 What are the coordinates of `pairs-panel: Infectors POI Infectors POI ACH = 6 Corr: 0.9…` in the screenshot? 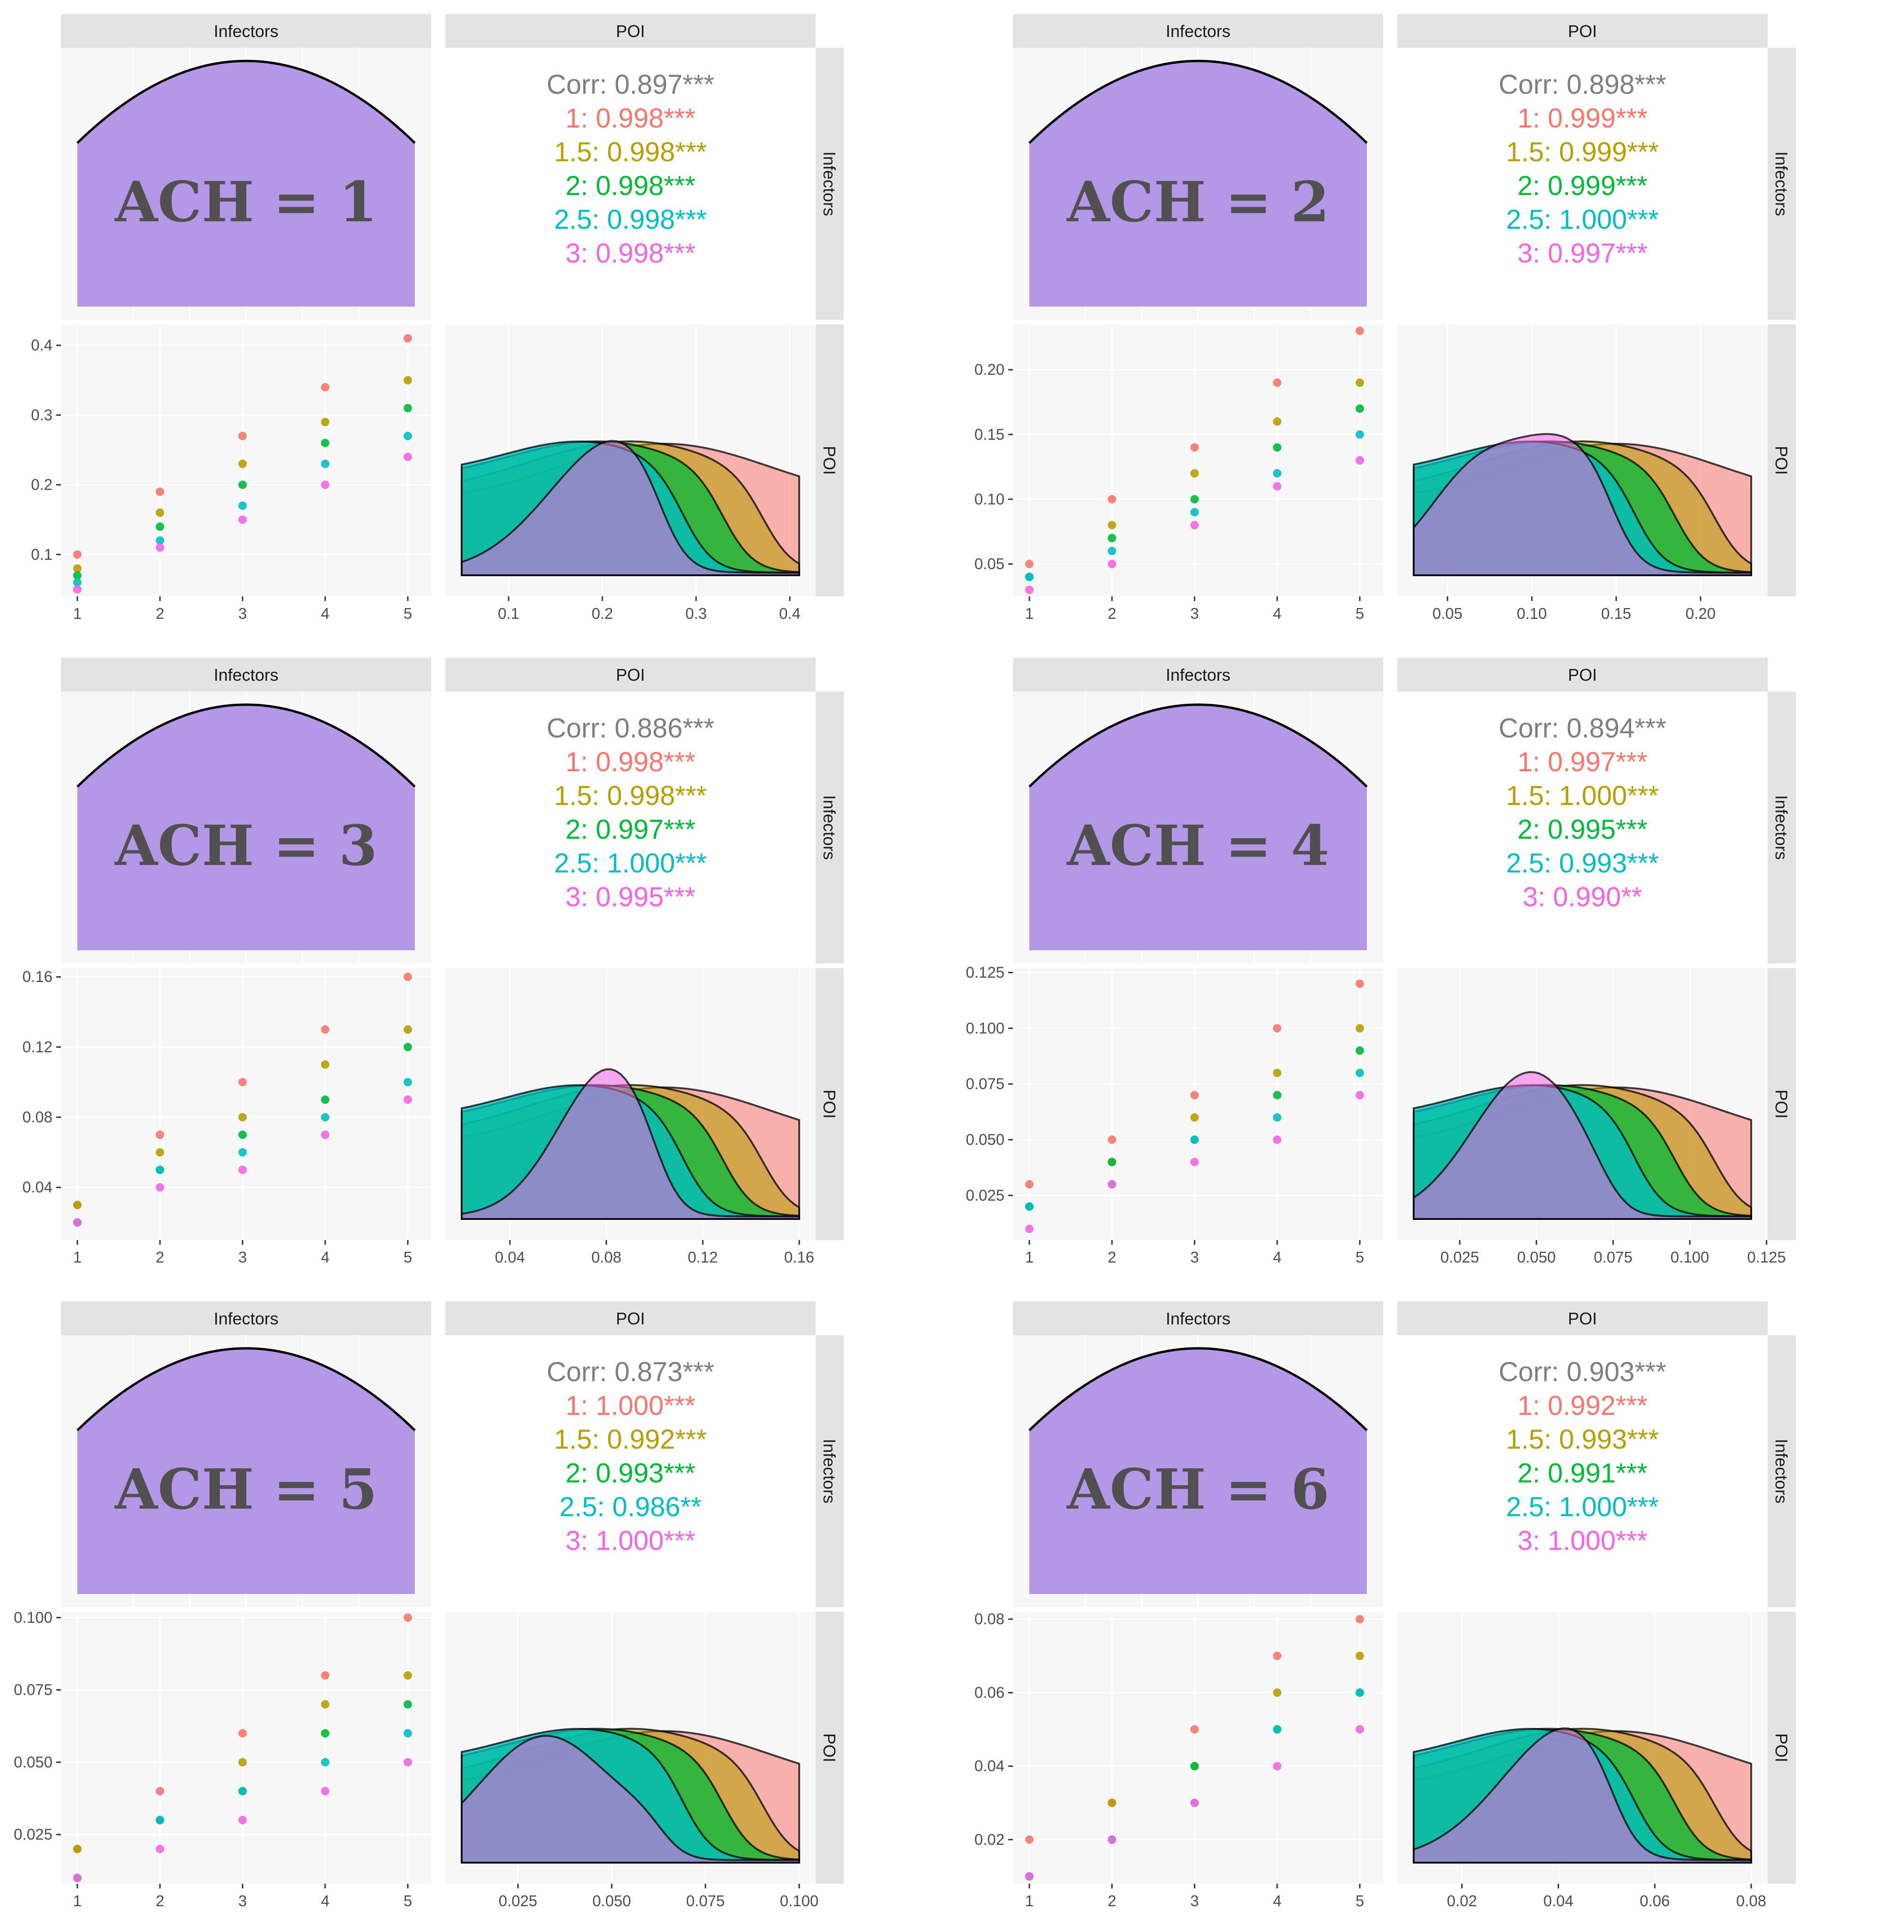 It's located at (1385, 1605).